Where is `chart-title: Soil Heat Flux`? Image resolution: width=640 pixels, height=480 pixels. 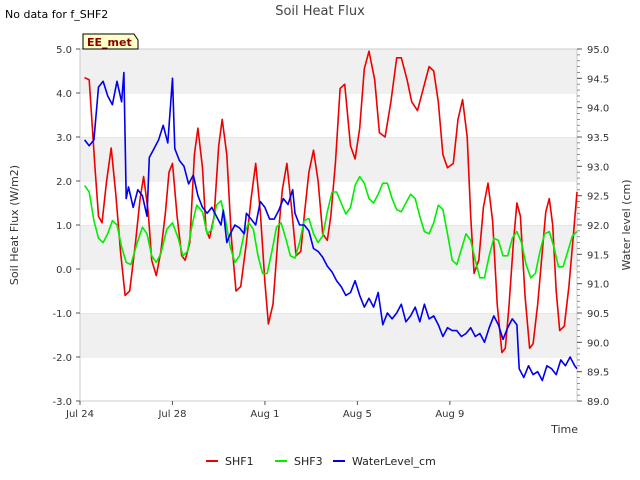 chart-title: Soil Heat Flux is located at coordinates (320, 11).